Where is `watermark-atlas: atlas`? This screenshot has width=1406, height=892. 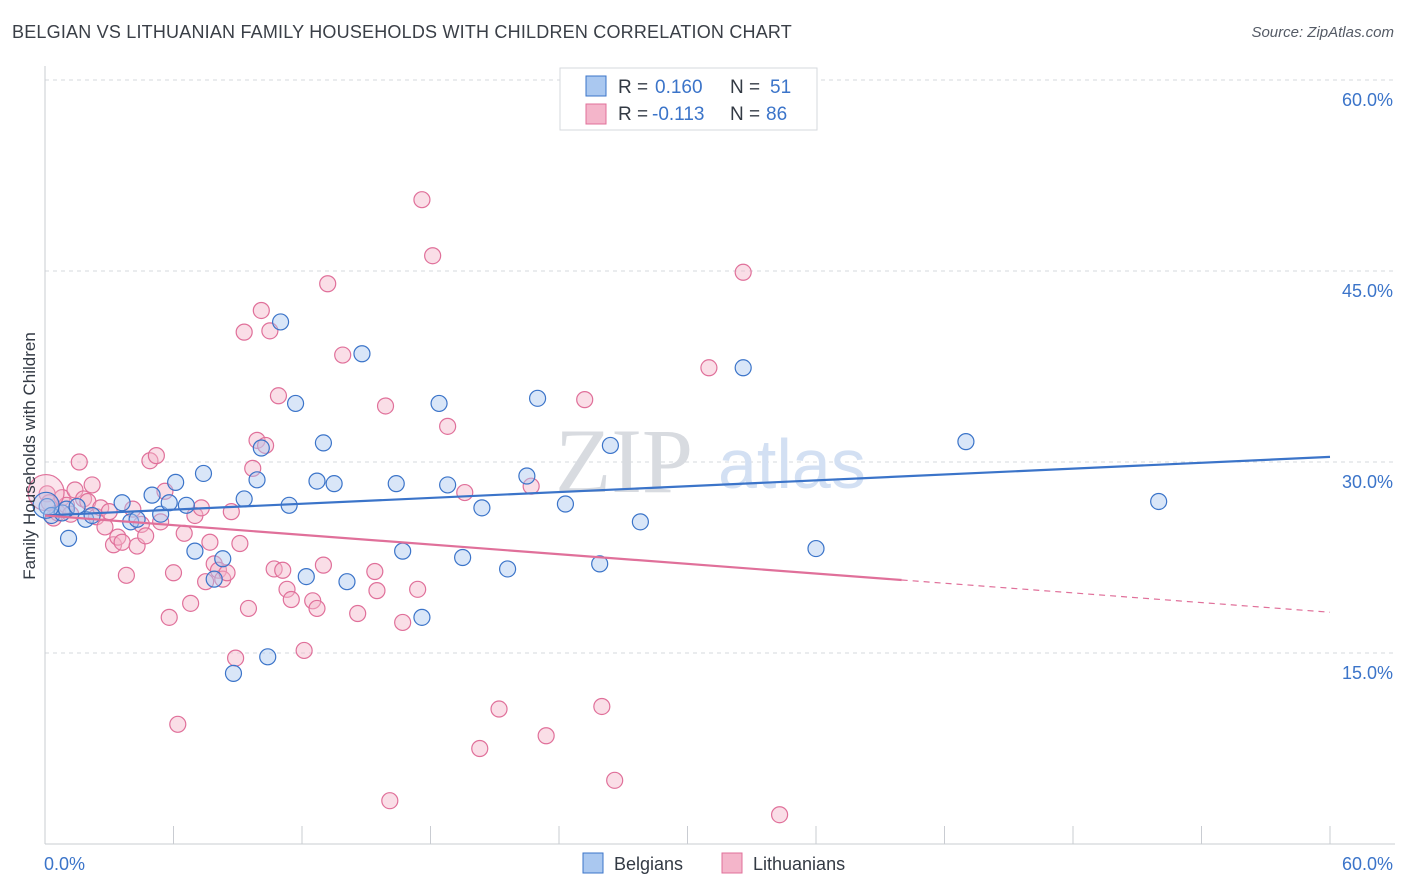 watermark-atlas: atlas is located at coordinates (792, 464).